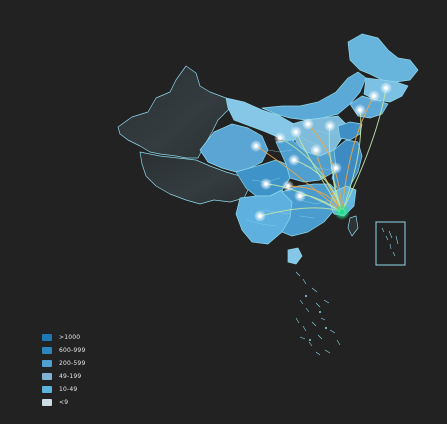  I want to click on flow-target-dot, so click(342, 212).